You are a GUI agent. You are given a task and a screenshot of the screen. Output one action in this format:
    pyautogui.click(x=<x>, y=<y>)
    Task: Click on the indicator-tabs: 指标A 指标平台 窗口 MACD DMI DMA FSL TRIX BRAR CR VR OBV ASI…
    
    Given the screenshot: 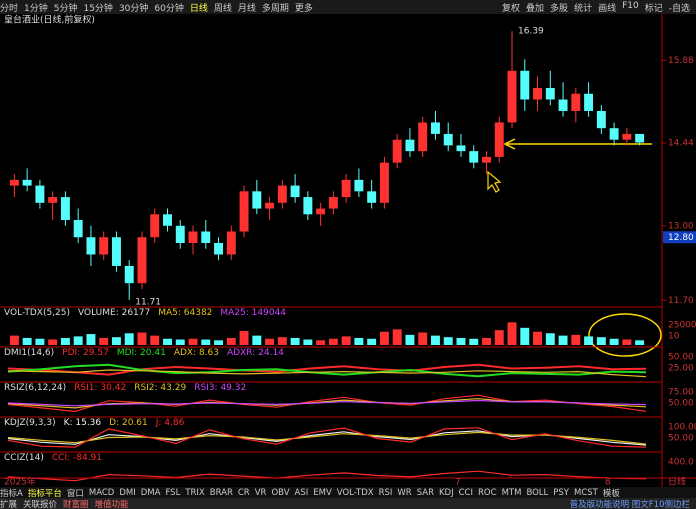 What is the action you would take?
    pyautogui.click(x=348, y=492)
    